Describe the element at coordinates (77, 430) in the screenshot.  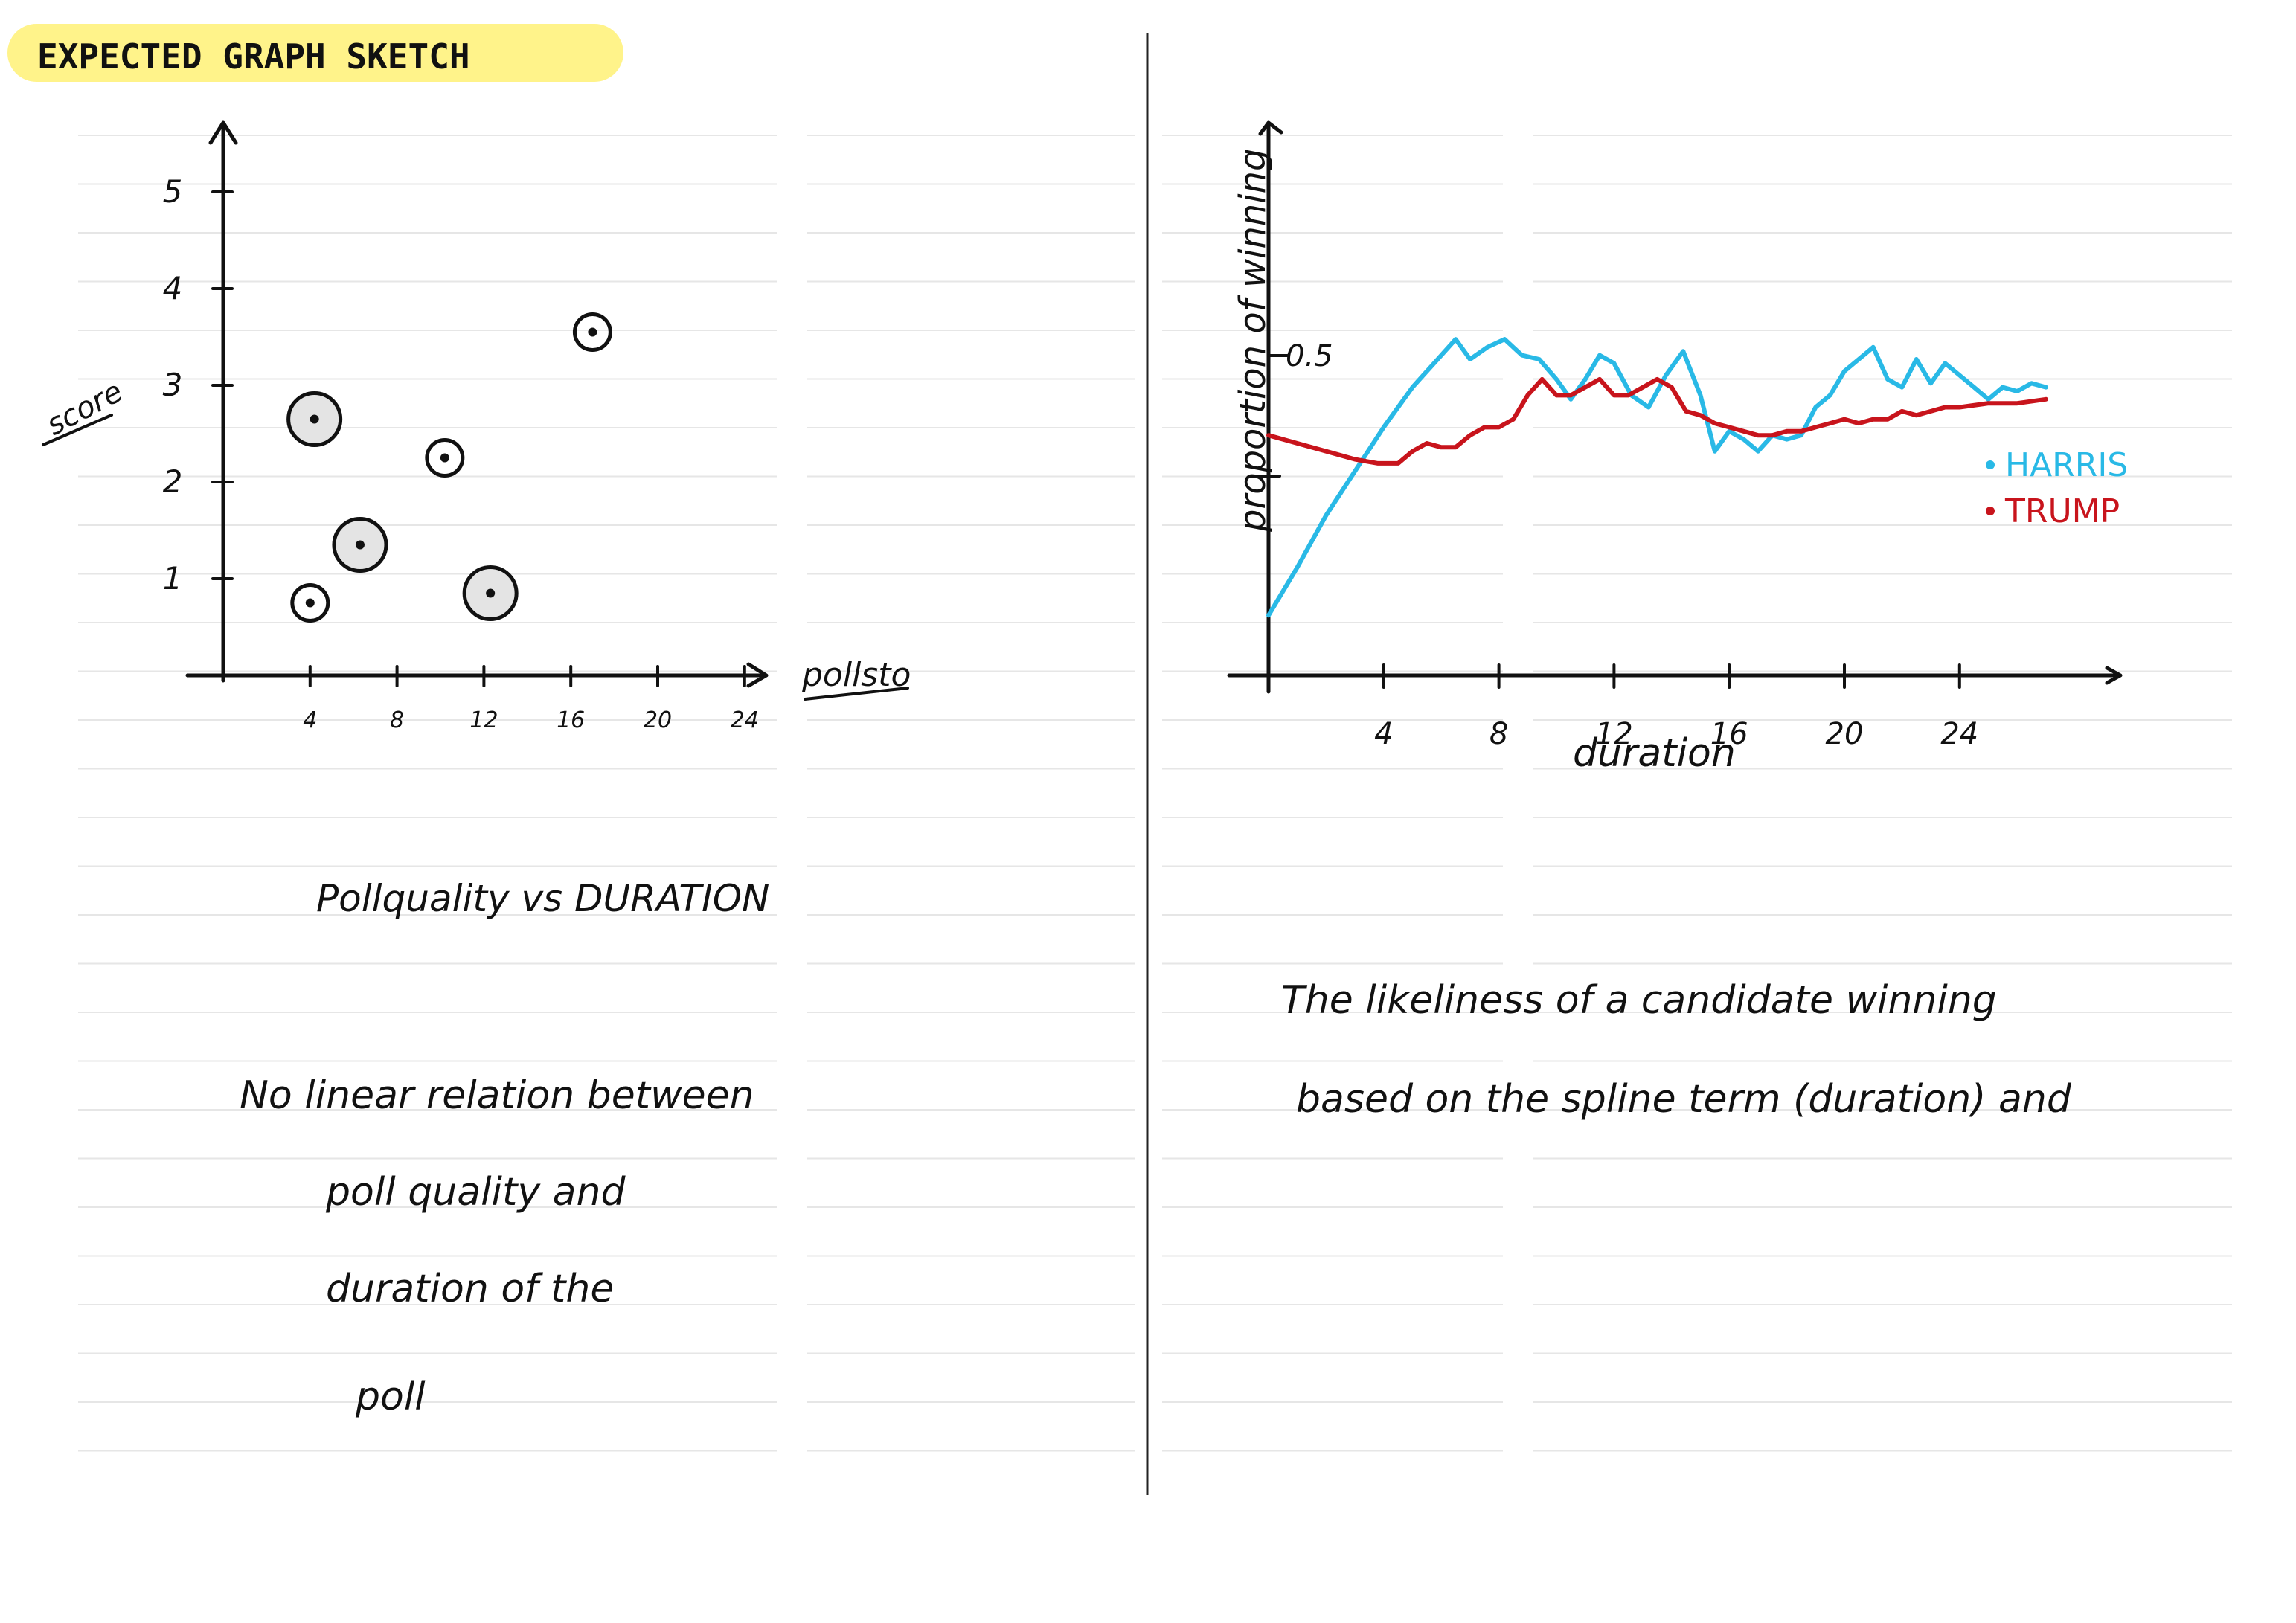
I see `scatter-ylabel-underline` at that location.